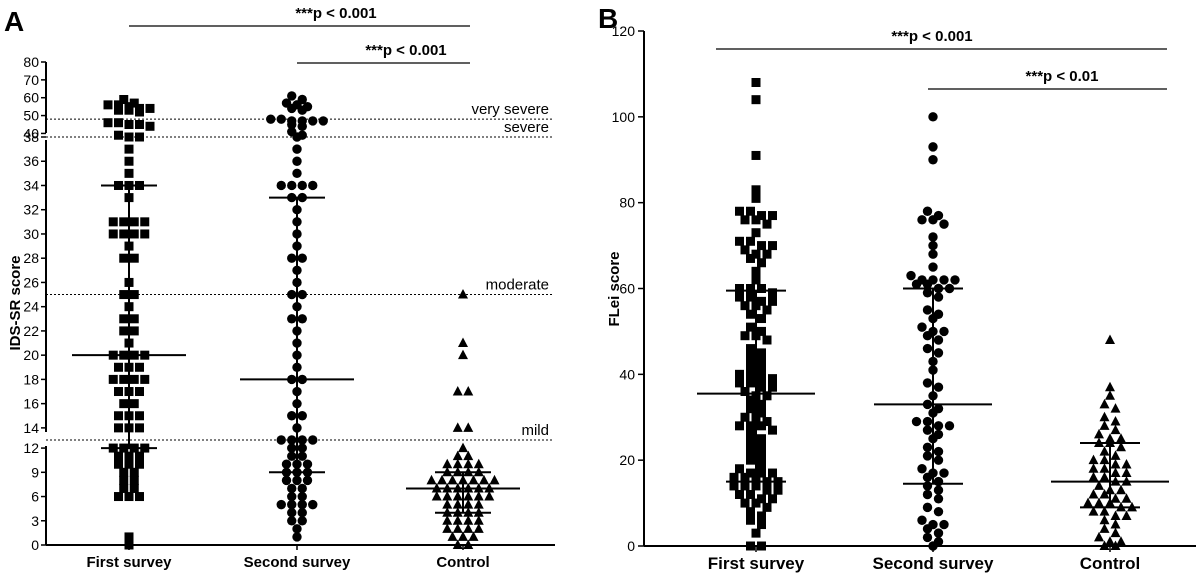 This screenshot has height=574, width=1200. What do you see at coordinates (31, 116) in the screenshot?
I see `y-tick-label: 50` at bounding box center [31, 116].